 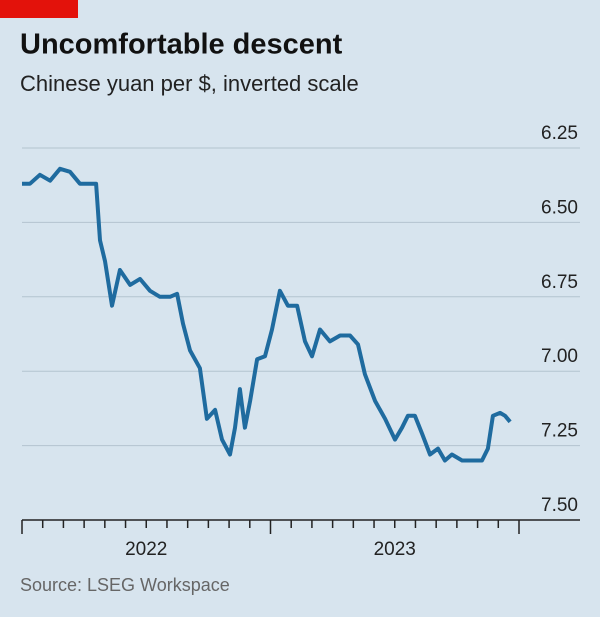 I want to click on y-tick-label: 6.25, so click(x=559, y=133).